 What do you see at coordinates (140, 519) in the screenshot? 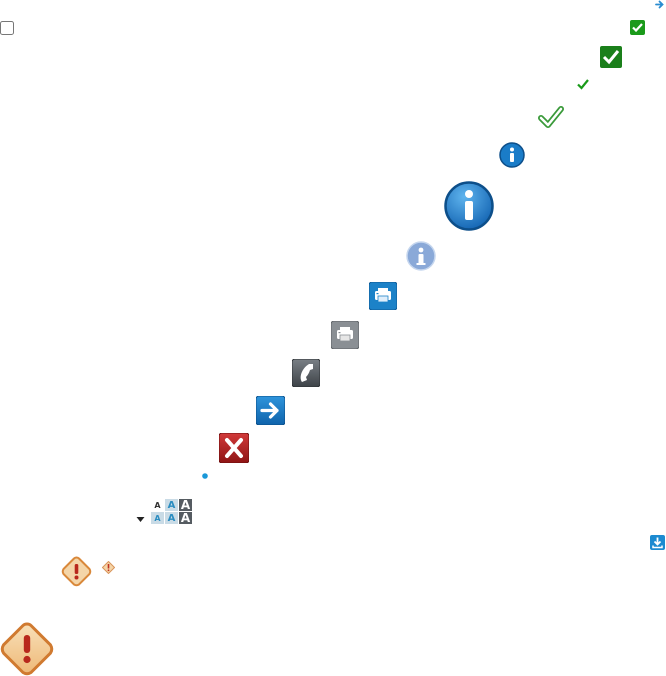
I see `dropdown-arrow-icon` at bounding box center [140, 519].